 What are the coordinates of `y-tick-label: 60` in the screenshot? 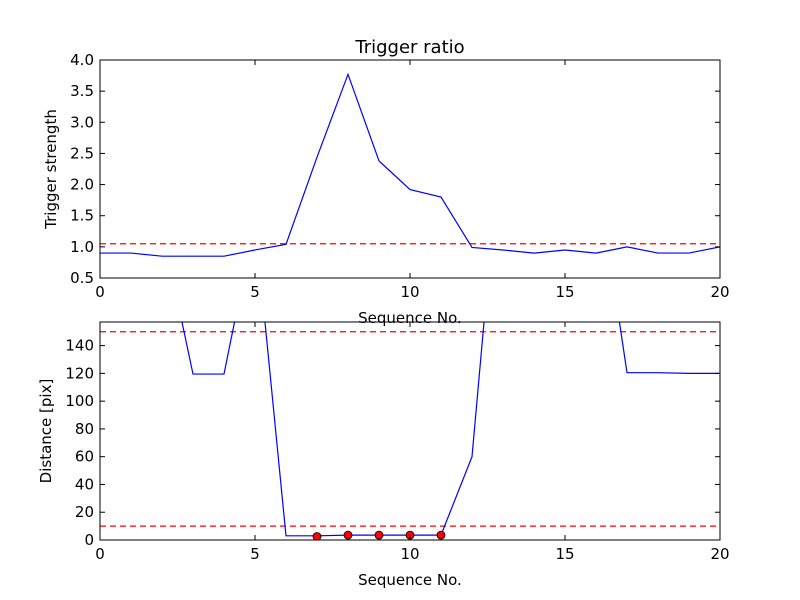 It's located at (84, 457).